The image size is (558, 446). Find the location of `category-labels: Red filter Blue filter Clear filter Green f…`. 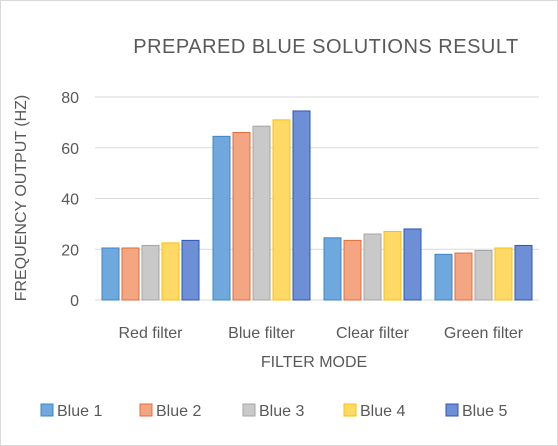

category-labels: Red filter Blue filter Clear filter Green f… is located at coordinates (320, 333).